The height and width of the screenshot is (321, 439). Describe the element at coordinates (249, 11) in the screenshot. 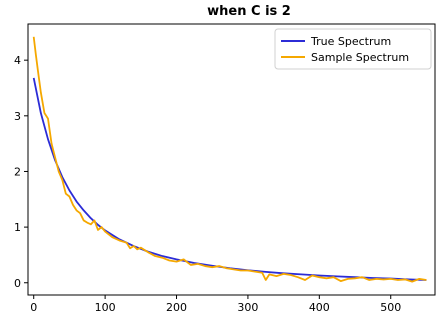

I see `chart-title: when C is 2` at that location.